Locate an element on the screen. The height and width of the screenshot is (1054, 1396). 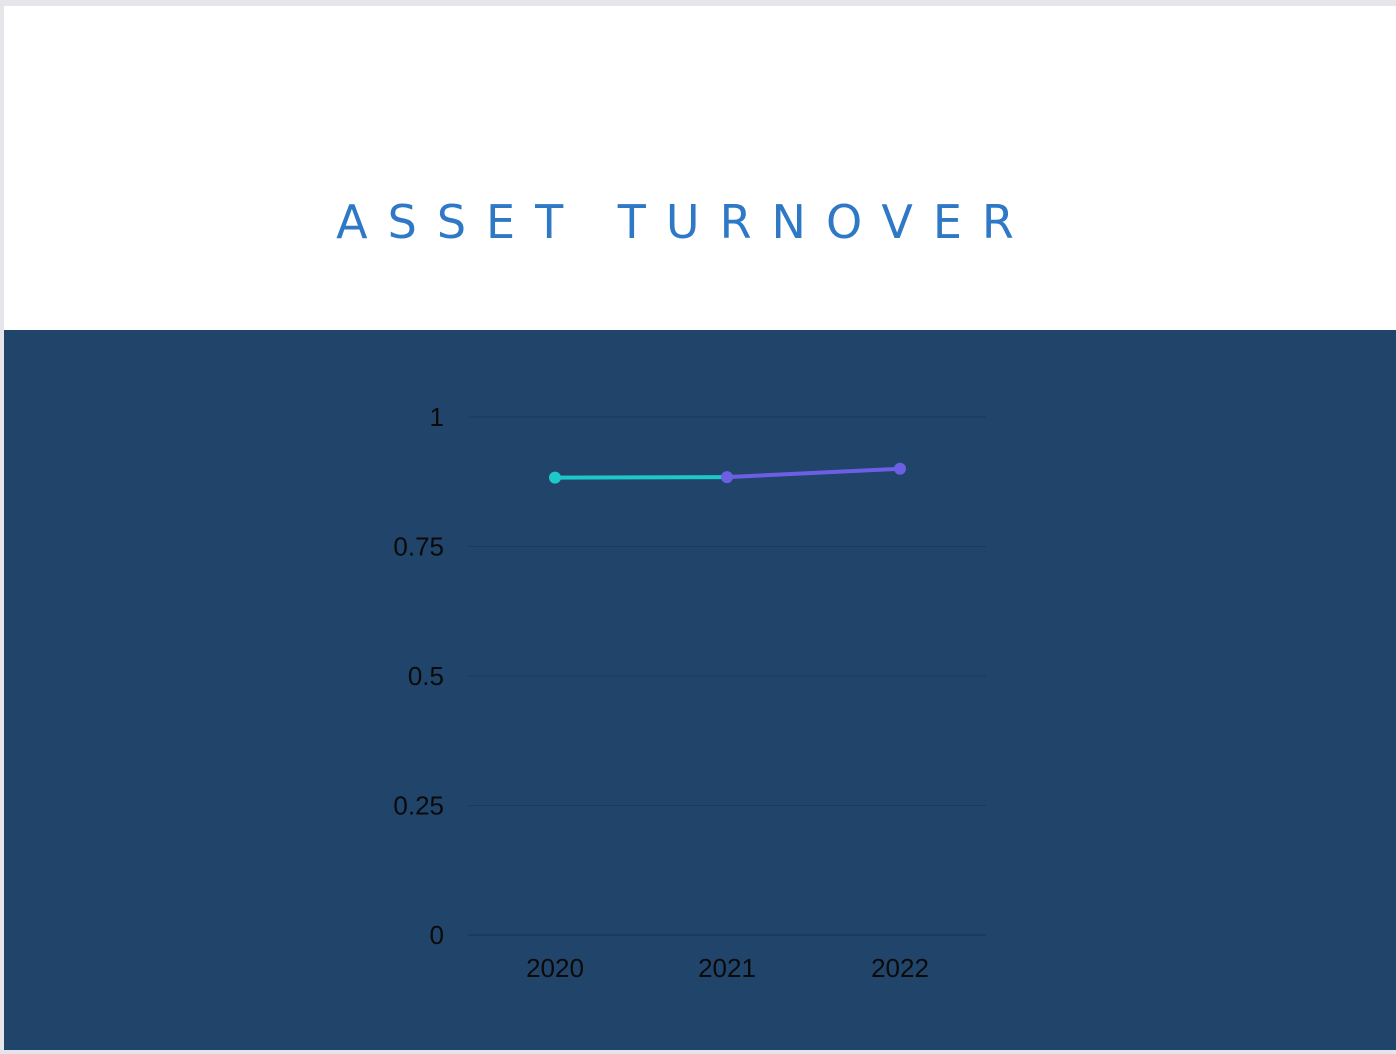
y-tick-label: 0.5 is located at coordinates (426, 676).